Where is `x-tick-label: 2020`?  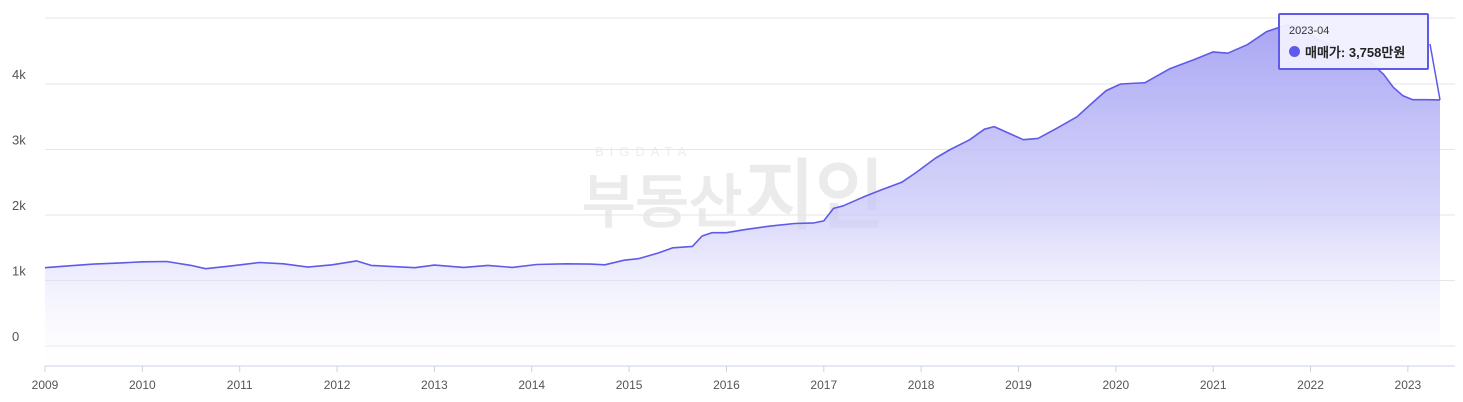
x-tick-label: 2020 is located at coordinates (1115, 385).